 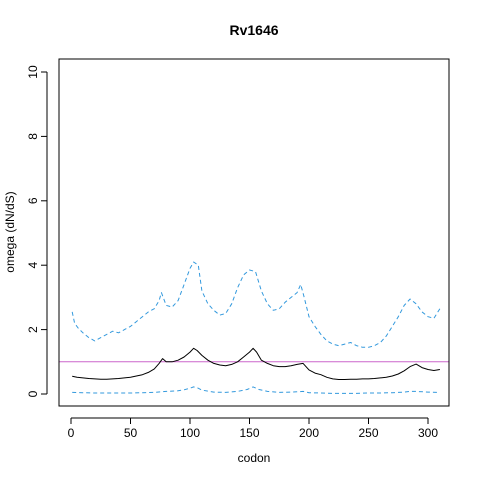 I want to click on x-tick-label: 100, so click(x=190, y=433).